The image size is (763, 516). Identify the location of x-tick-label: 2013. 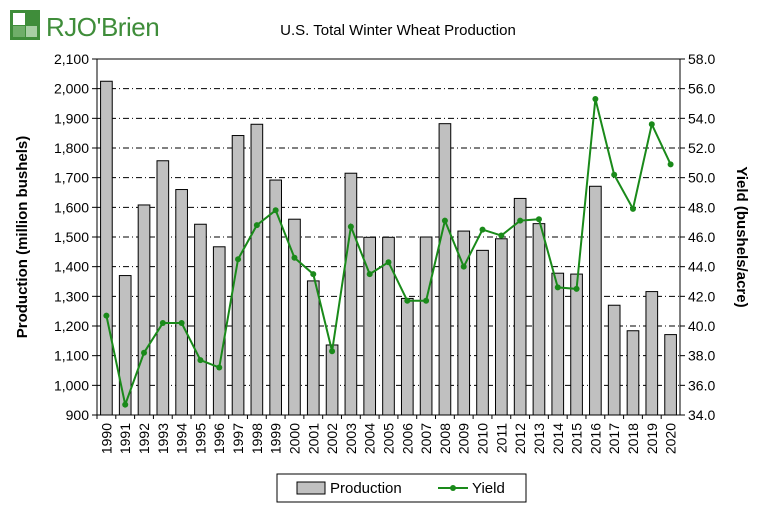
(539, 438).